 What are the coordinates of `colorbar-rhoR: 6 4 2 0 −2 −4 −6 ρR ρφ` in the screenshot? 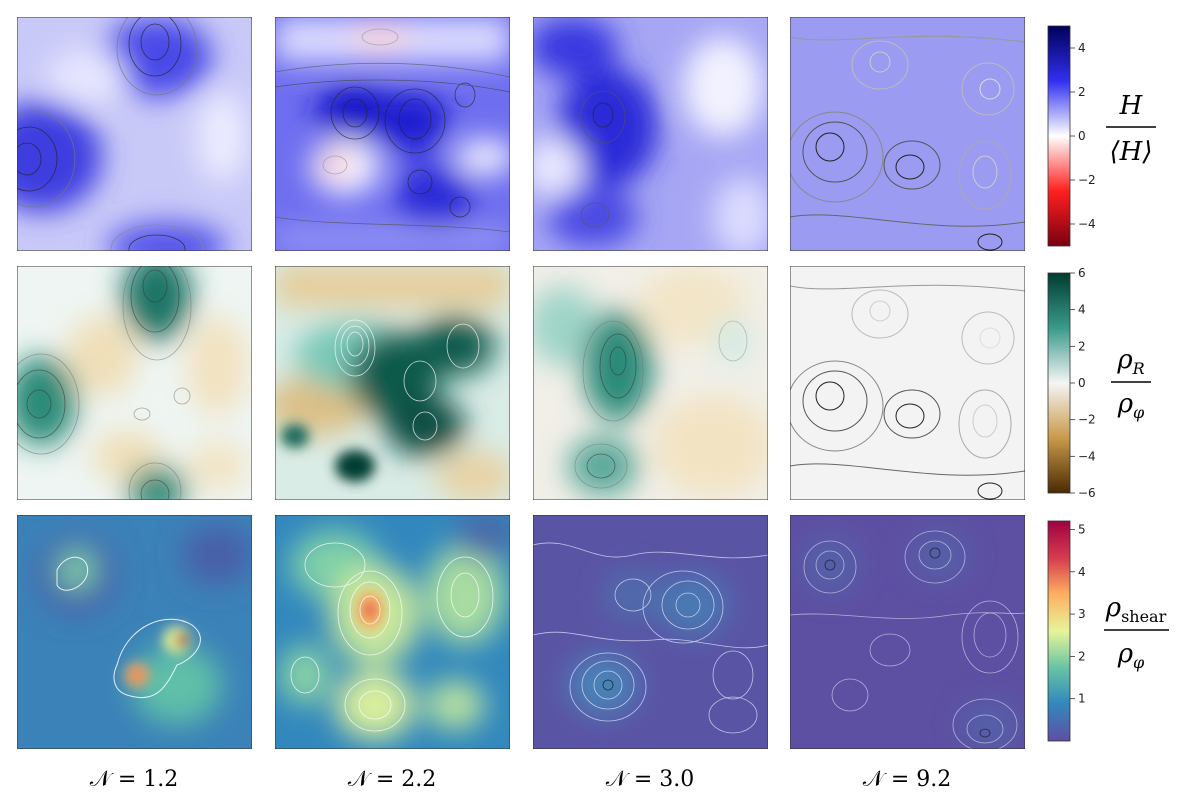 It's located at (1099, 383).